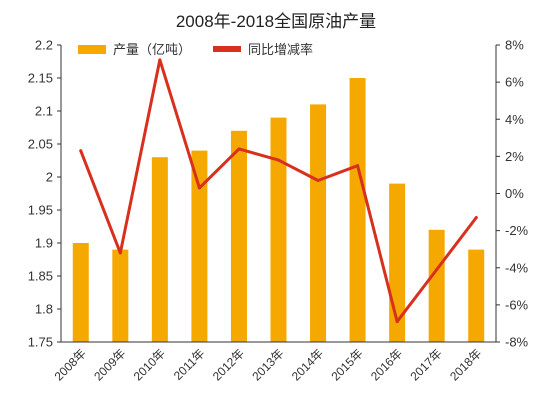  What do you see at coordinates (40, 210) in the screenshot?
I see `left-tick-label-5: 1.95` at bounding box center [40, 210].